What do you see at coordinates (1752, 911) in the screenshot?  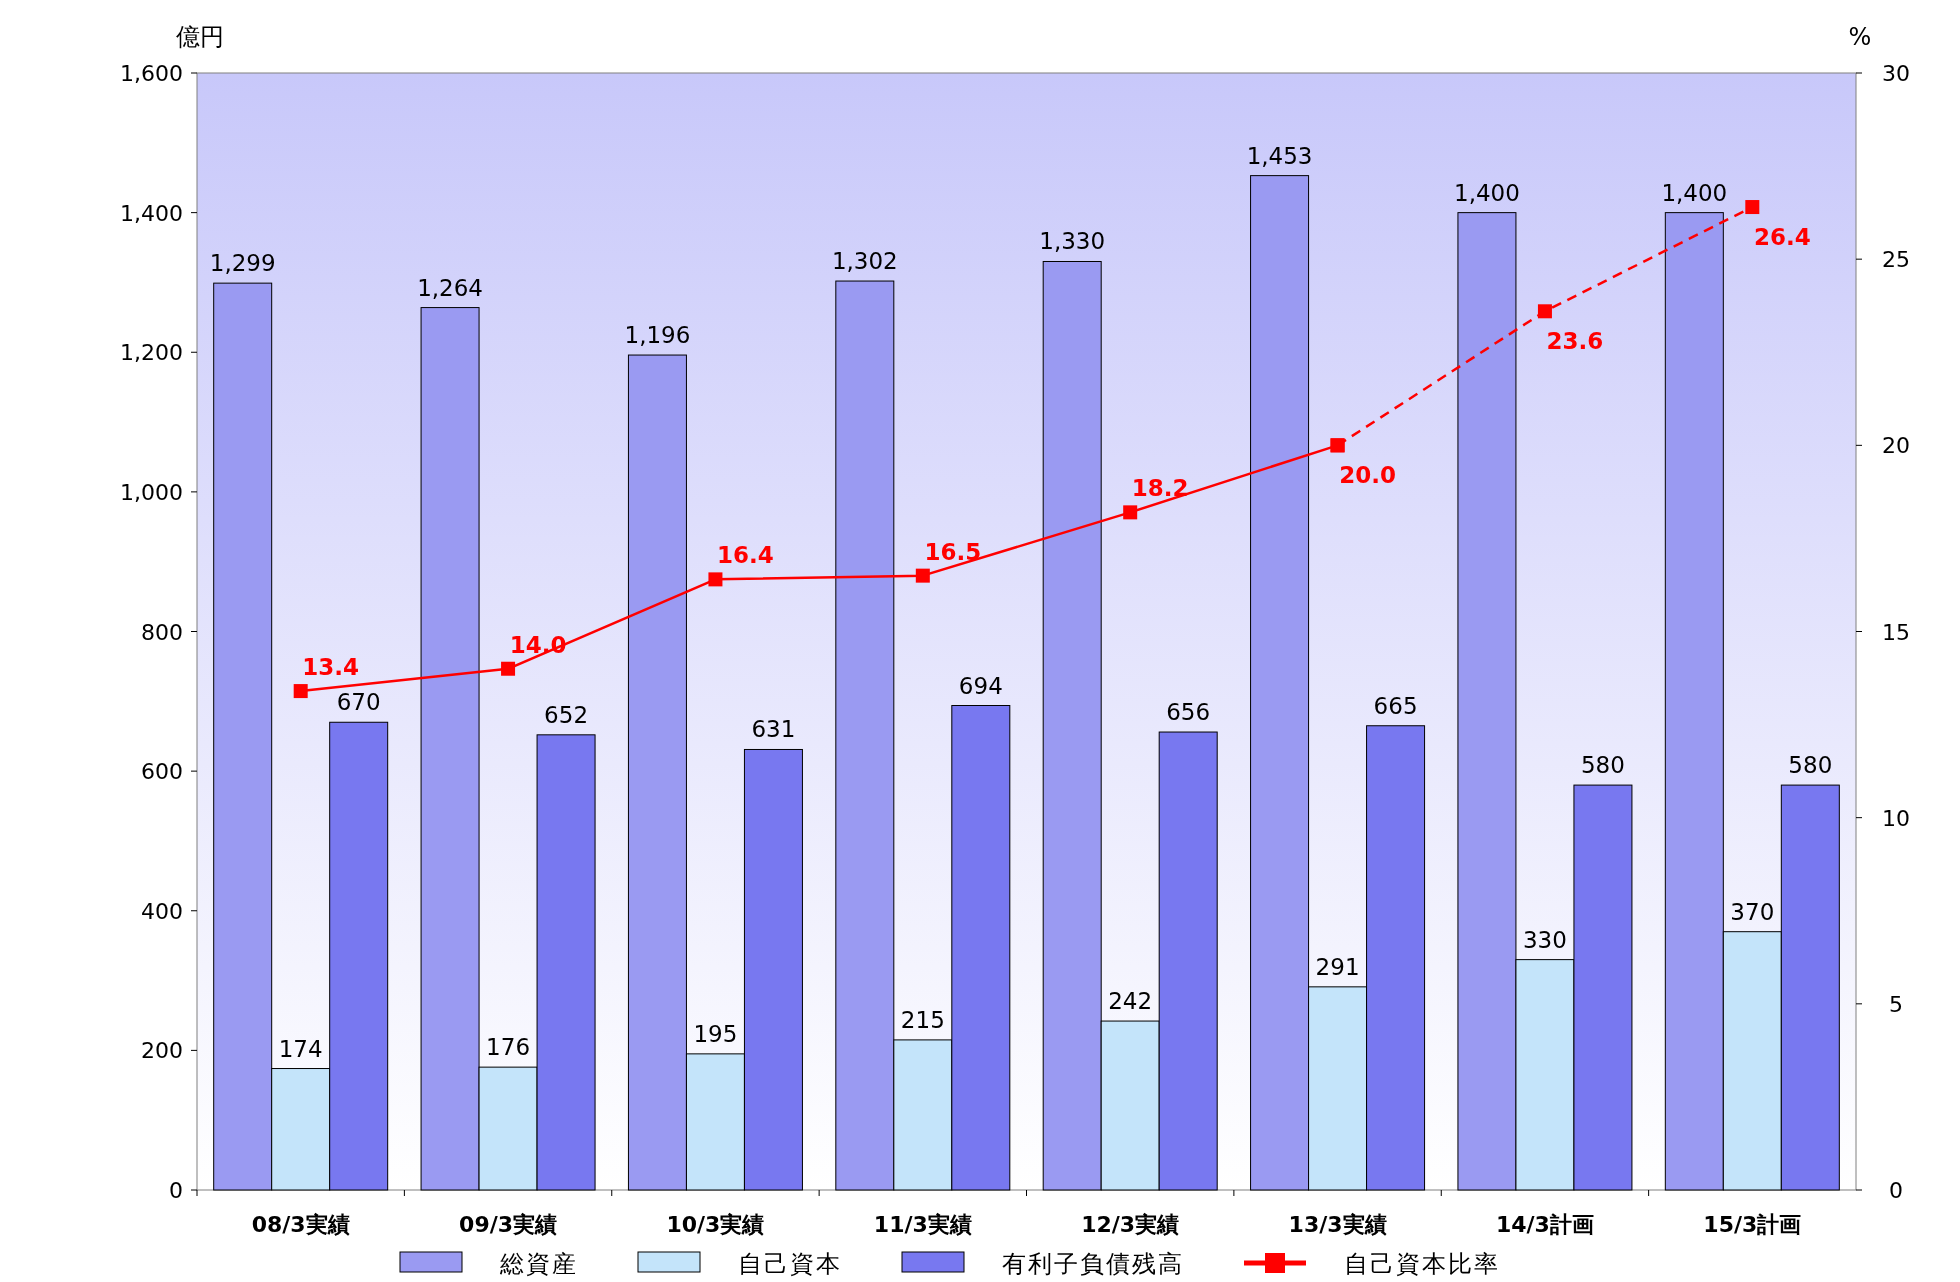 I see `data-label: 370` at bounding box center [1752, 911].